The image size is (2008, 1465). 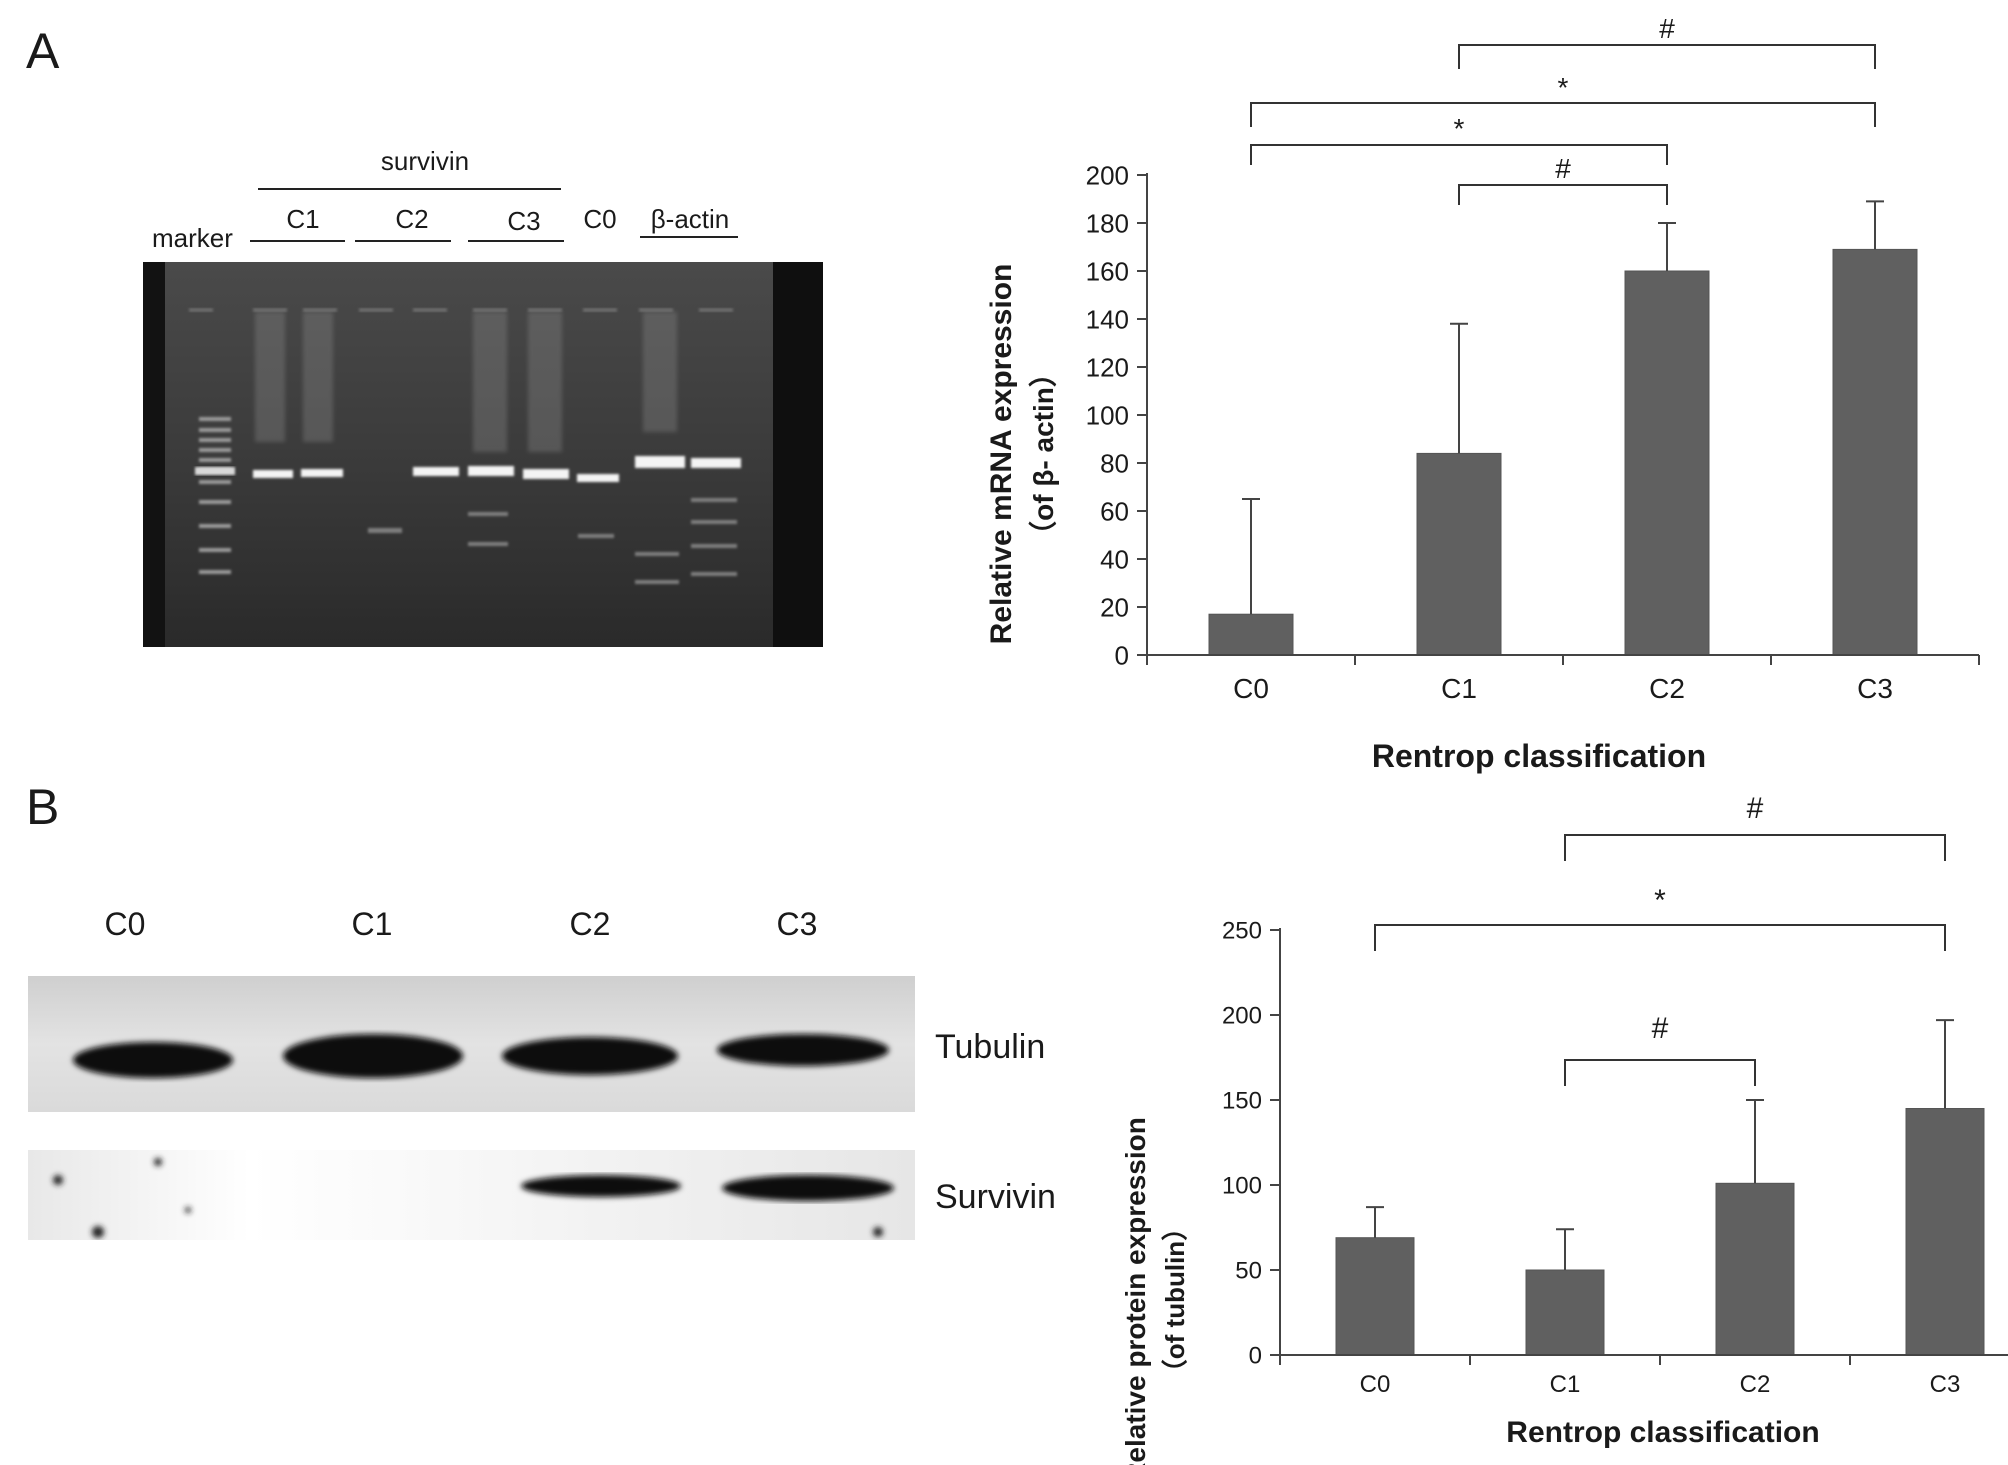 I want to click on wb-lane-c2: C2, so click(x=590, y=924).